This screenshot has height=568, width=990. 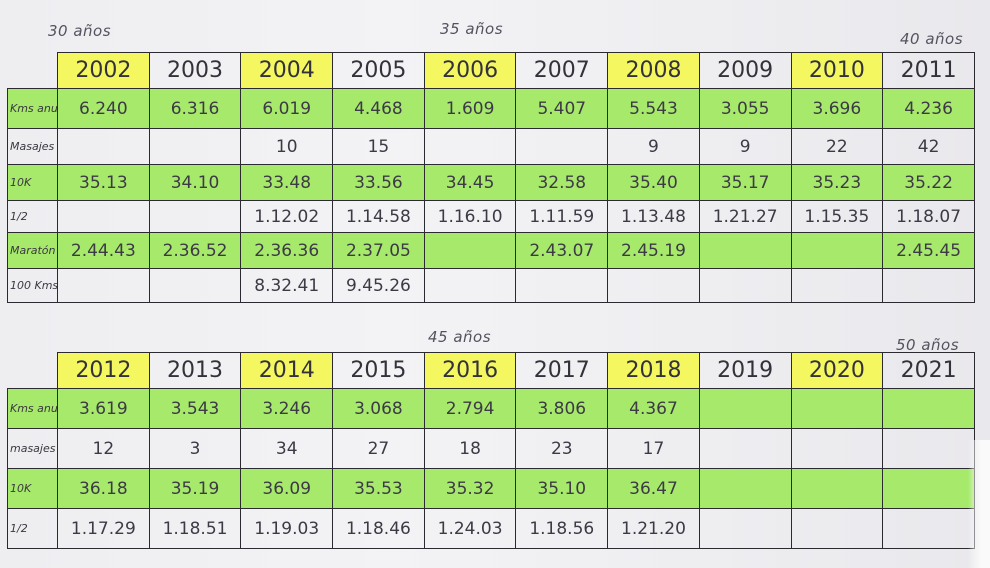 I want to click on row-label: Maratón, so click(x=32, y=250).